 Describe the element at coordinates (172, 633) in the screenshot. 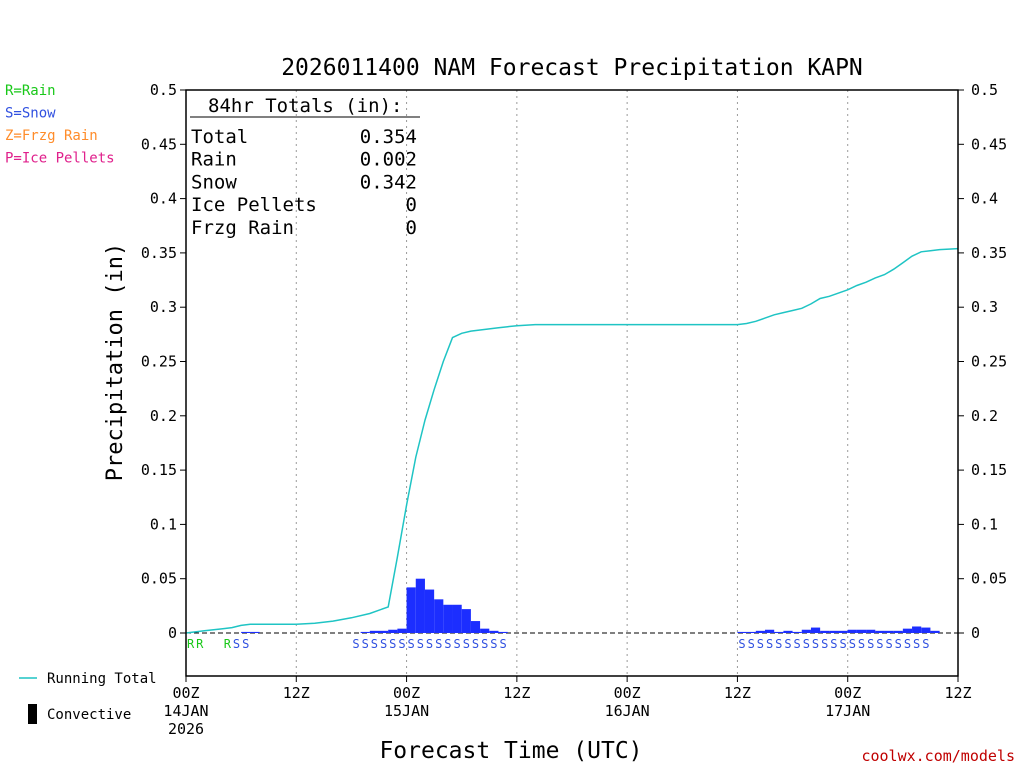

I see `y-tick-label: 0` at that location.